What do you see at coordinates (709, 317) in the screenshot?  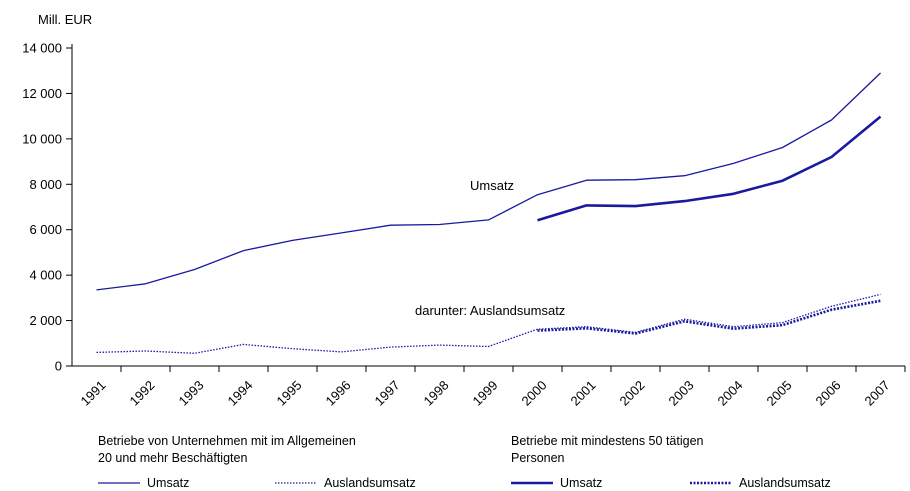 I see `series-line-b-auslandsumsatz` at bounding box center [709, 317].